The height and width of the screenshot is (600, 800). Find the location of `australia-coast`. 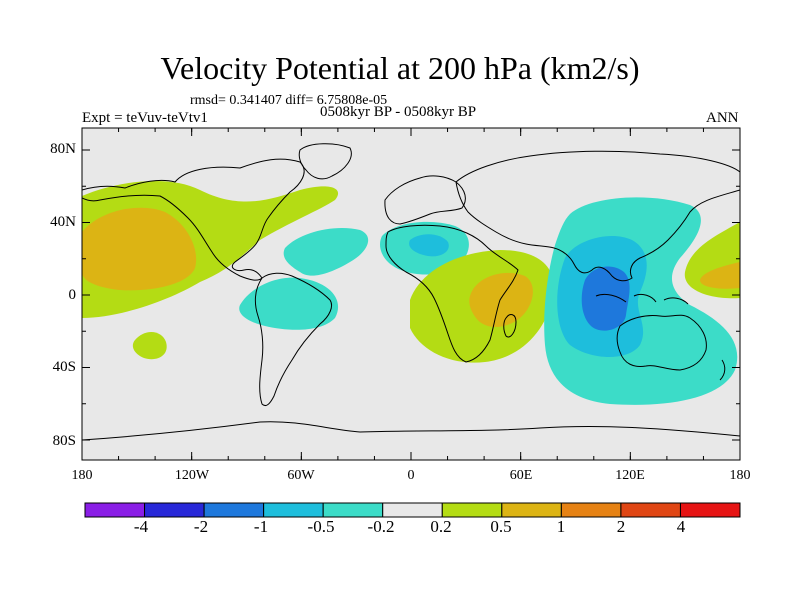

australia-coast is located at coordinates (661, 342).